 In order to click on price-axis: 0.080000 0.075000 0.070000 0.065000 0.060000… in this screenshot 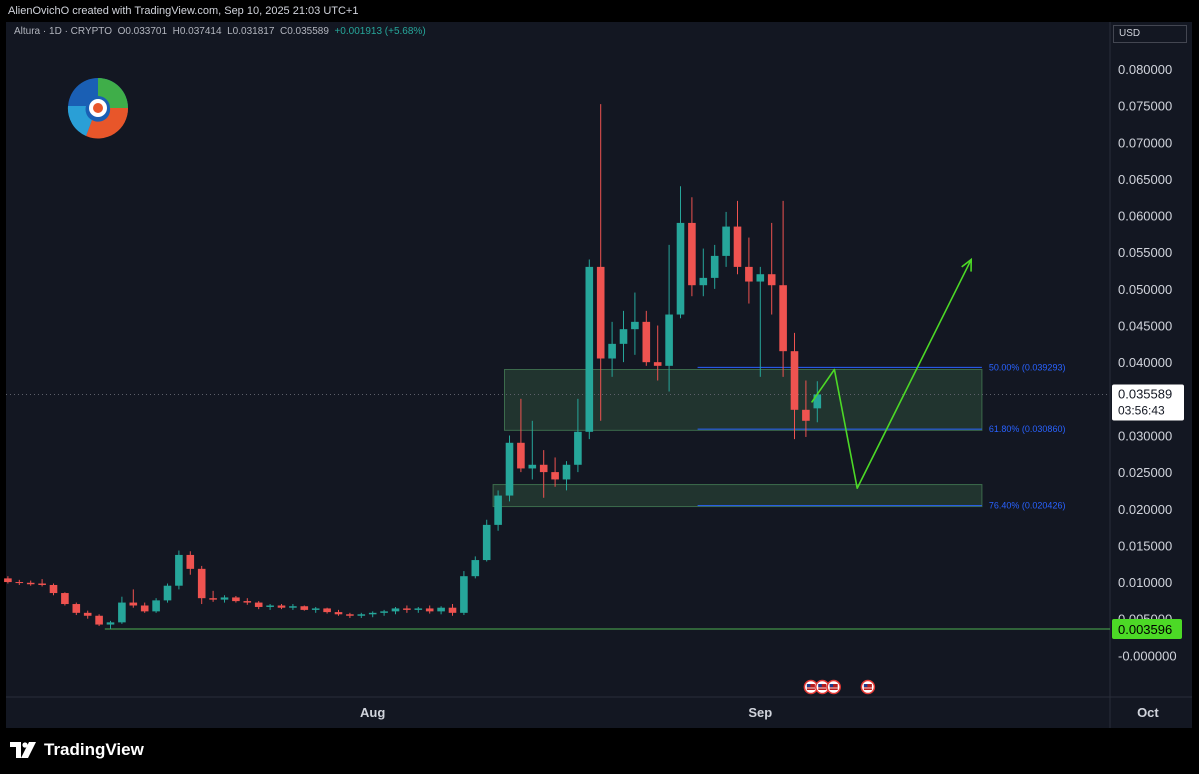, I will do `click(1147, 362)`.